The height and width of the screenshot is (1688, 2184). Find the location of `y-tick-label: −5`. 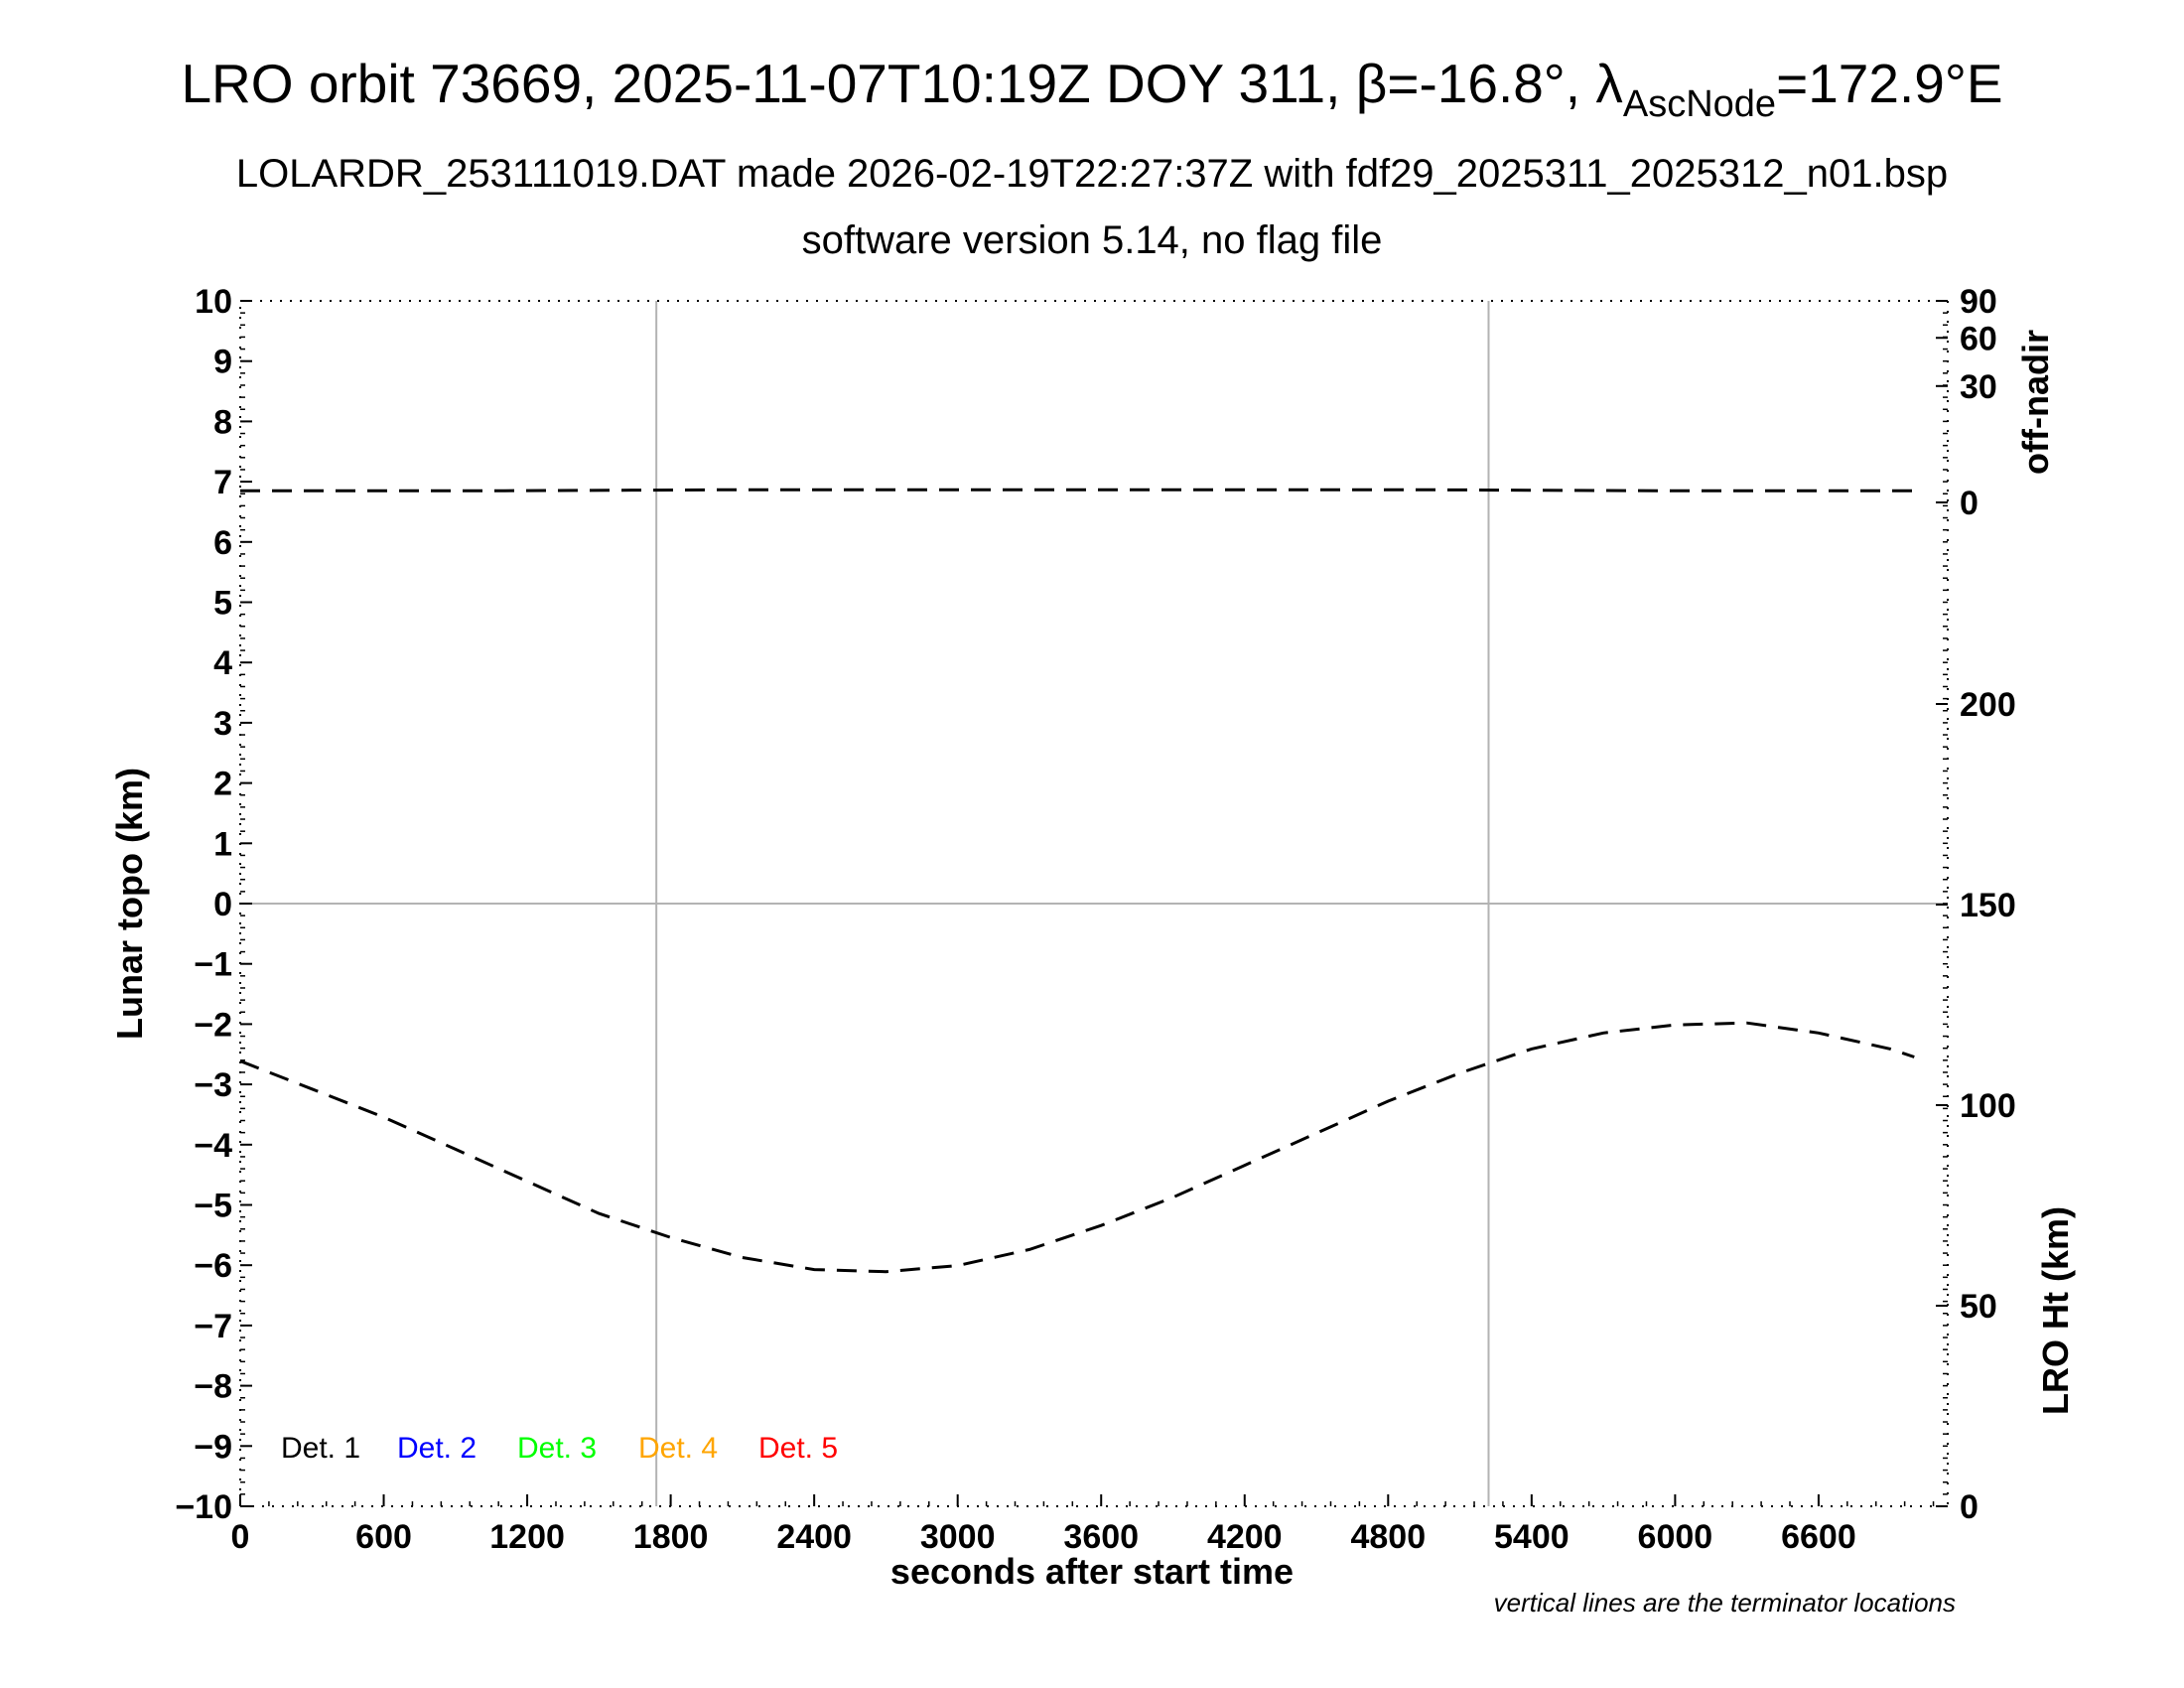

y-tick-label: −5 is located at coordinates (213, 1206).